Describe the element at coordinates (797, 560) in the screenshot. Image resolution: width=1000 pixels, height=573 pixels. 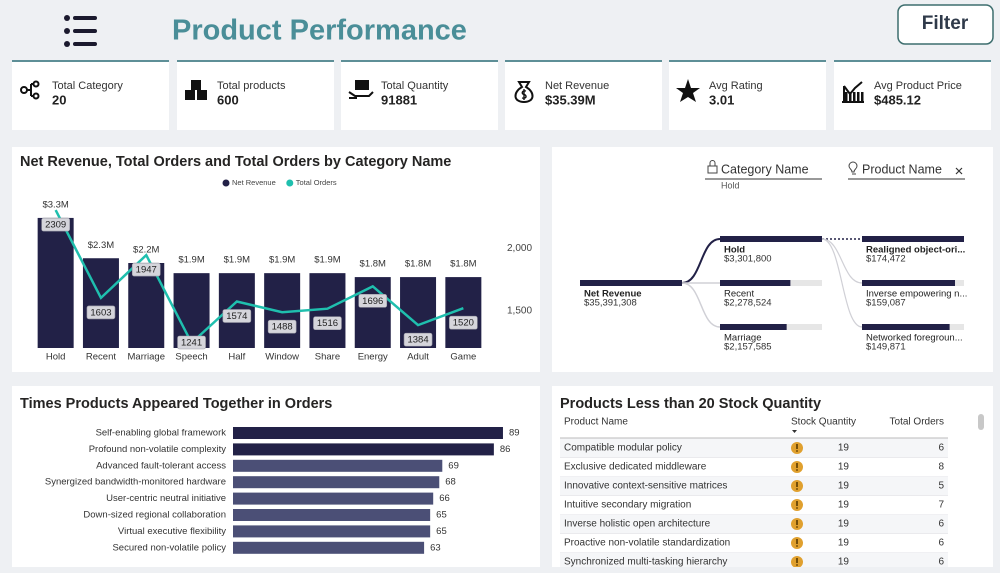
I see `warning-icon-mark` at that location.